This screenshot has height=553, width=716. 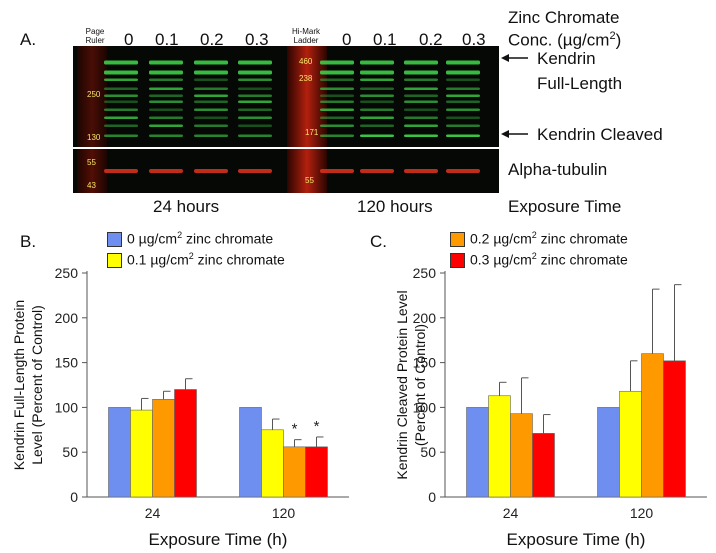 What do you see at coordinates (317, 426) in the screenshot?
I see `significance-marker: *` at bounding box center [317, 426].